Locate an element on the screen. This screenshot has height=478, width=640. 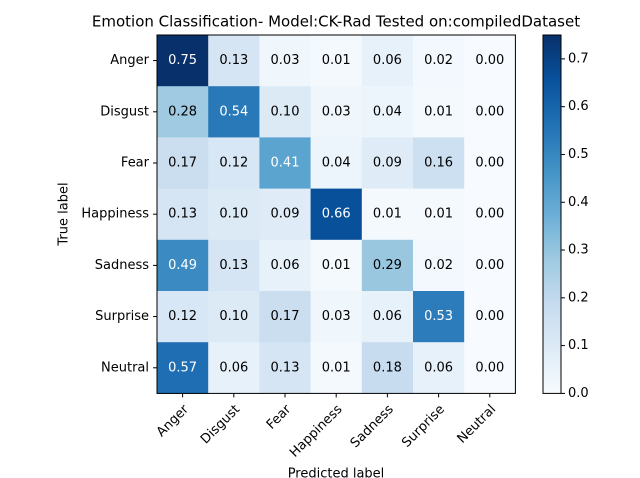
colorbar-tick-label: 0.1 is located at coordinates (578, 345).